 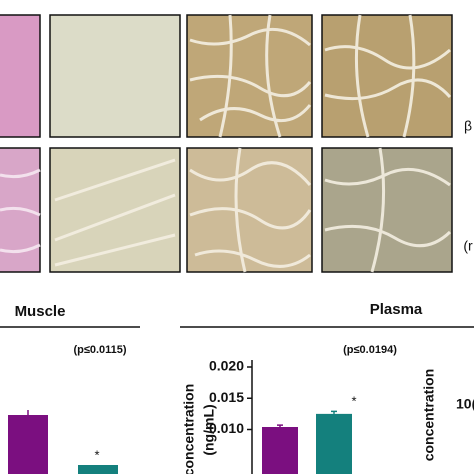 I want to click on y-tick-label: 0.010, so click(x=226, y=428).